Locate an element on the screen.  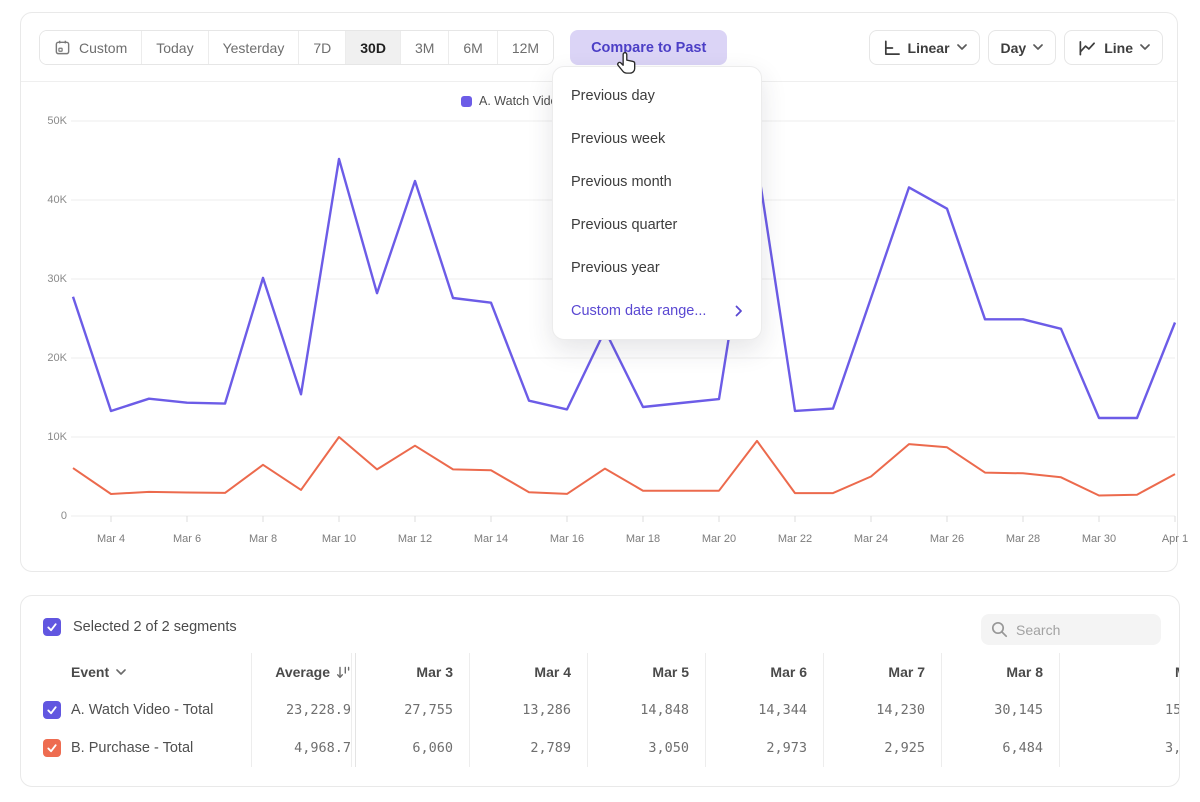
range-button-3m: 3M is located at coordinates (424, 47).